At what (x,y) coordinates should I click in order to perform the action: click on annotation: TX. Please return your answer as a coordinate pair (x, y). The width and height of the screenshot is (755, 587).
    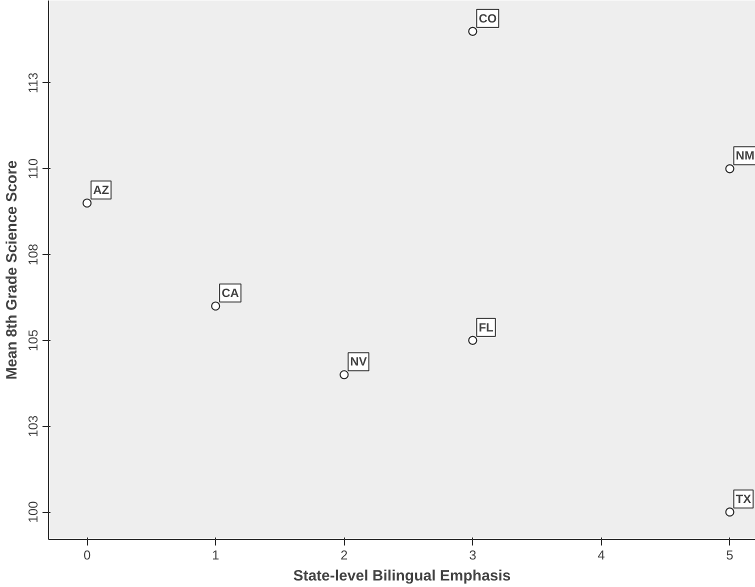
    Looking at the image, I should click on (744, 499).